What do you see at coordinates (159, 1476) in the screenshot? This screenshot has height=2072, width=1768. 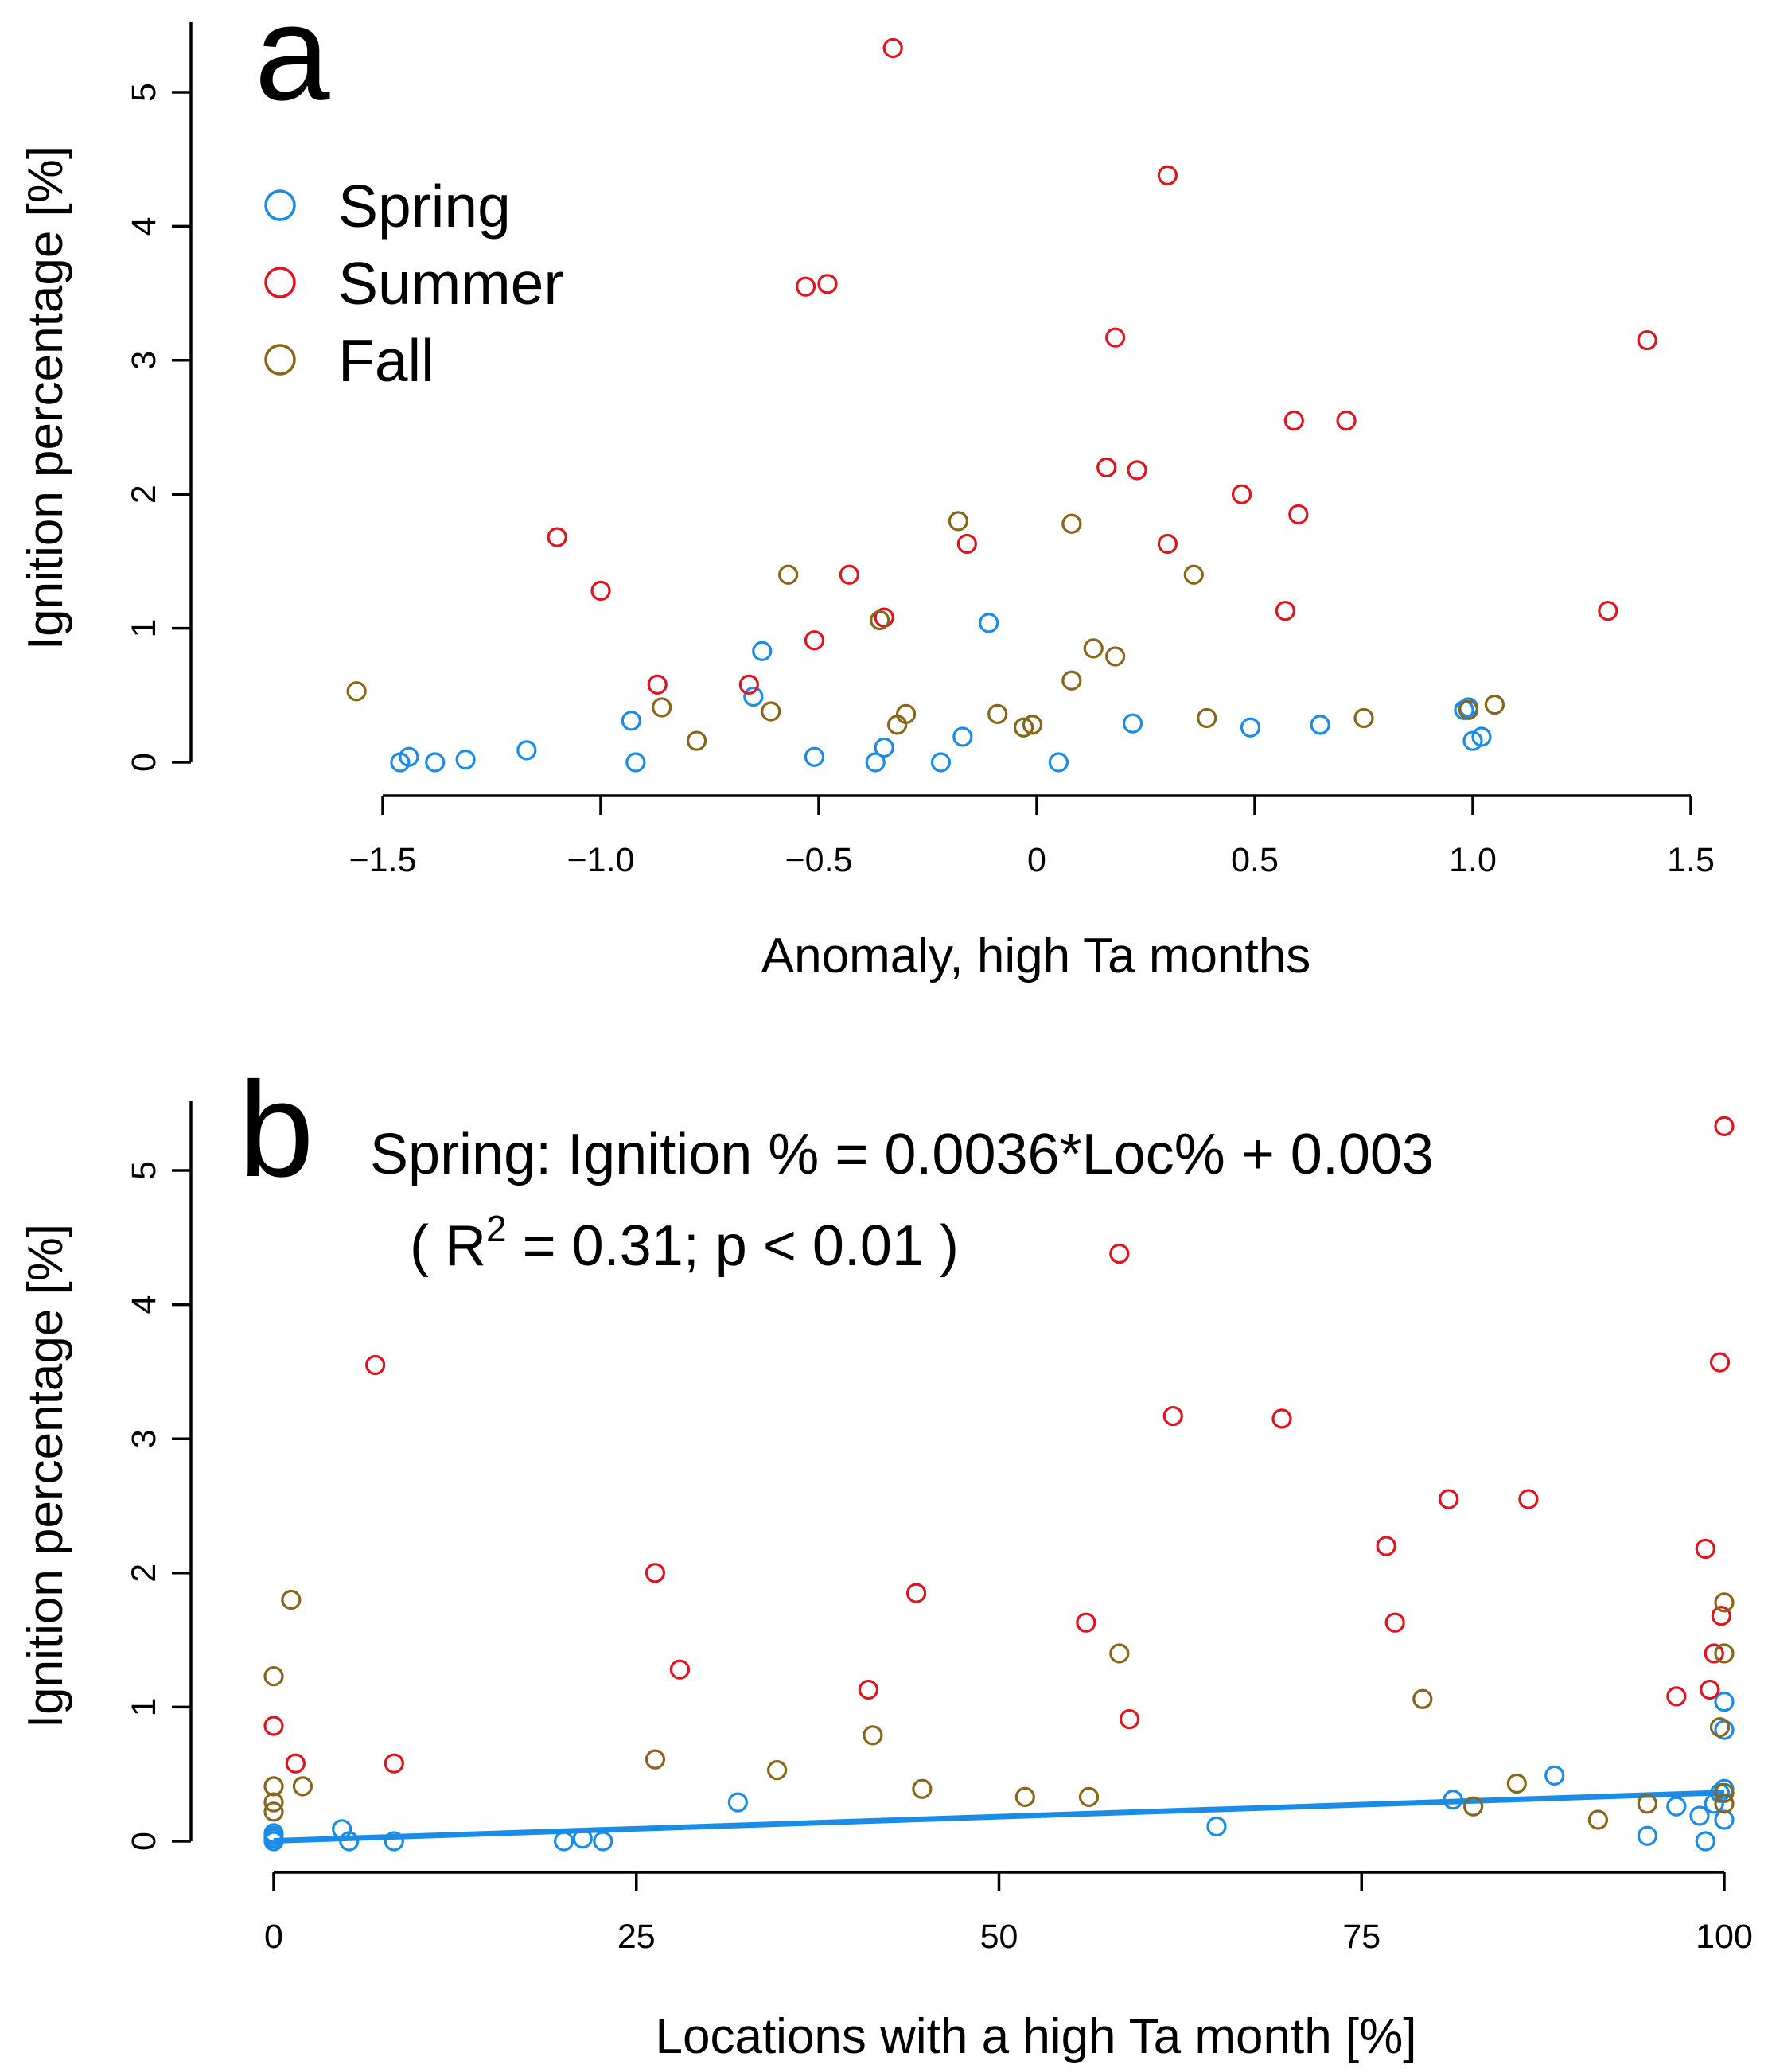 I see `panel-b-y-axis: 0 1 2 3 4 5` at bounding box center [159, 1476].